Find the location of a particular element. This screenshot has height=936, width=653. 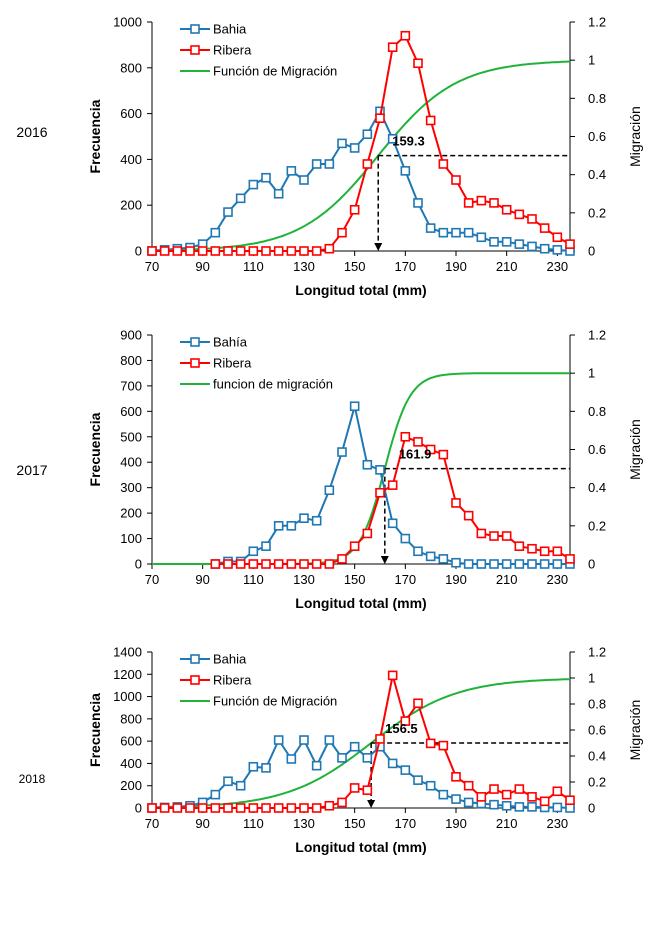

x-tick-label: 190 is located at coordinates (456, 823).